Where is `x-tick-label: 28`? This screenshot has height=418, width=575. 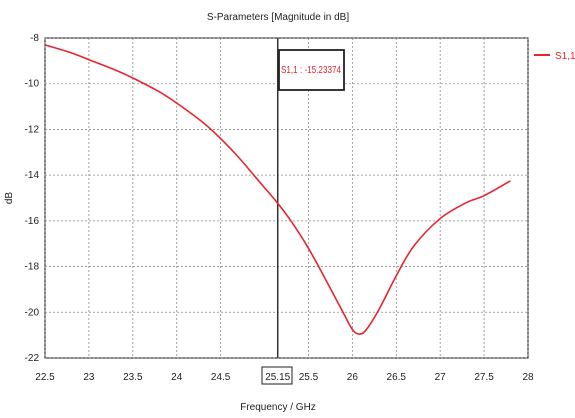 x-tick-label: 28 is located at coordinates (528, 377).